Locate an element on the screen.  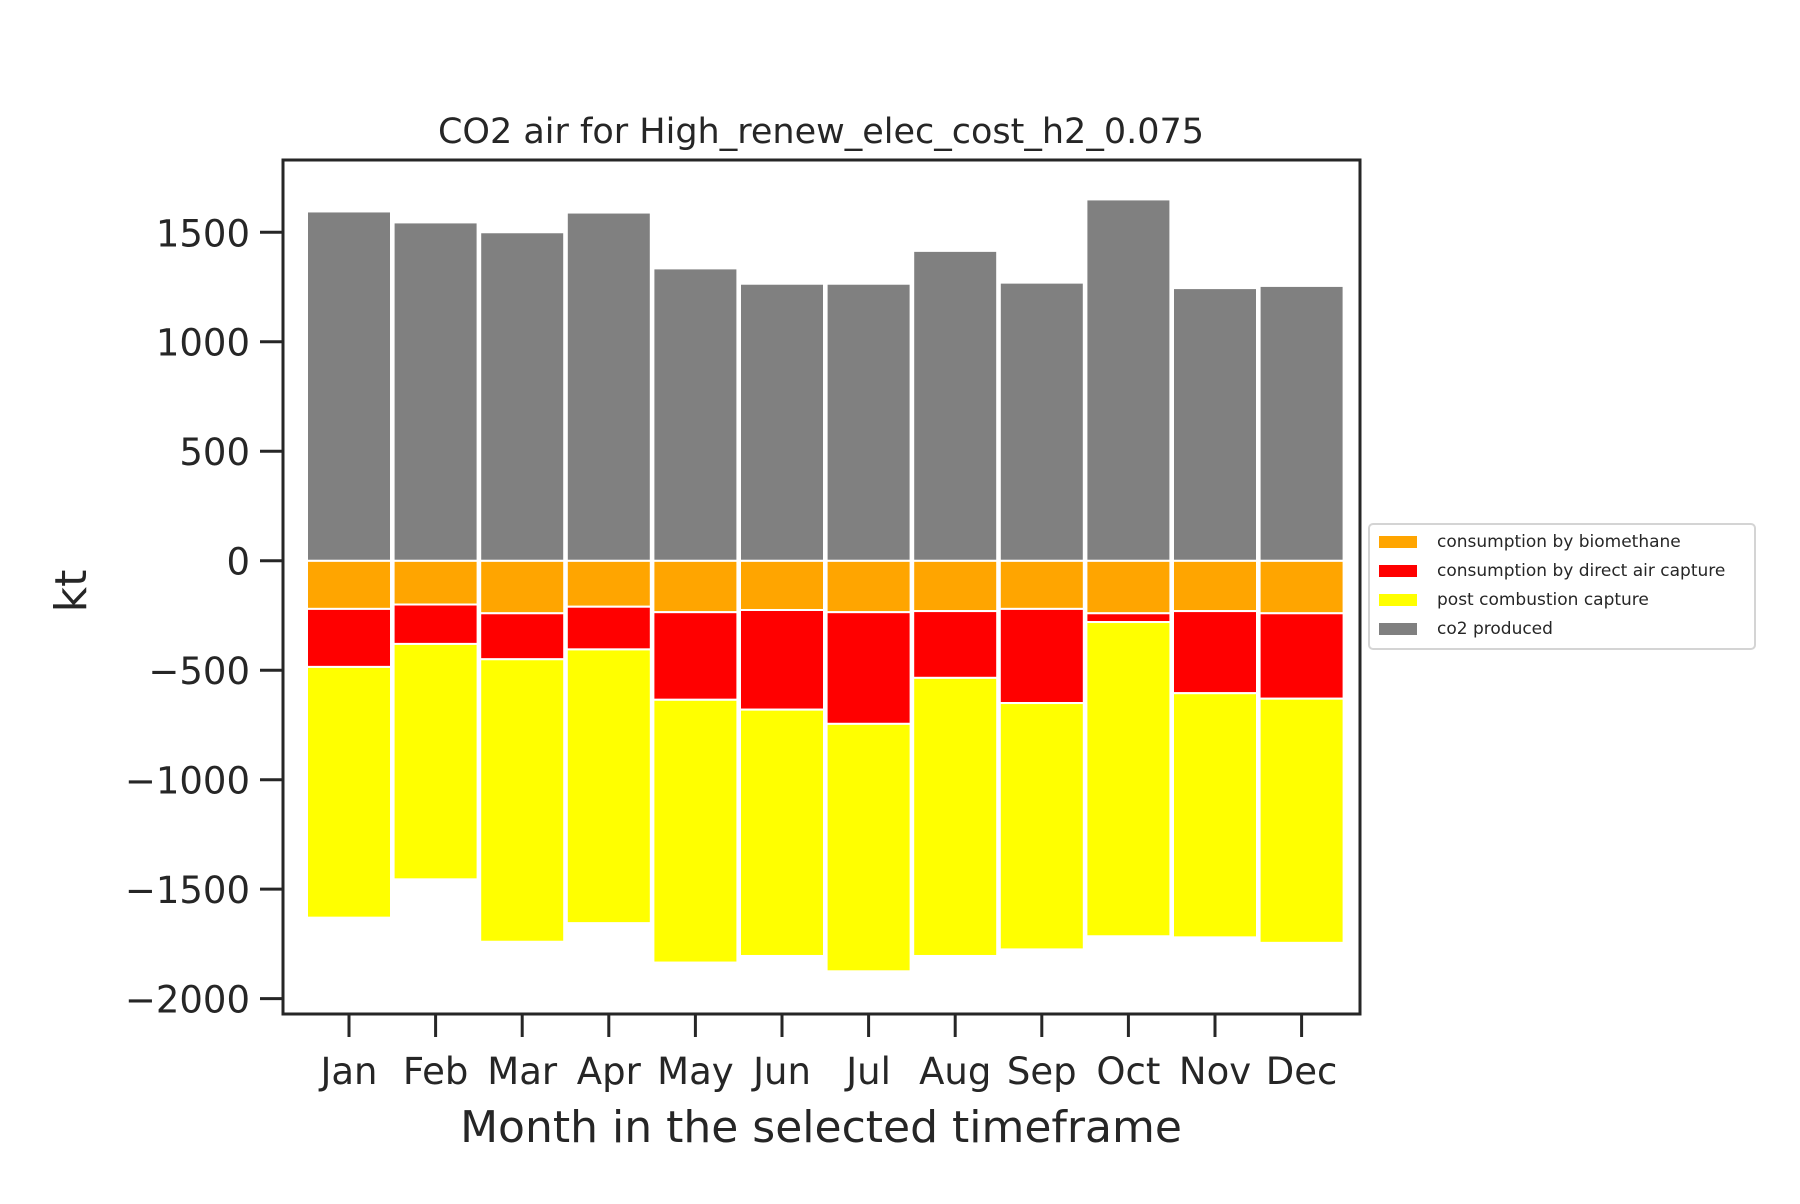
bar-consumption-by-biomethane-mar is located at coordinates (522, 587).